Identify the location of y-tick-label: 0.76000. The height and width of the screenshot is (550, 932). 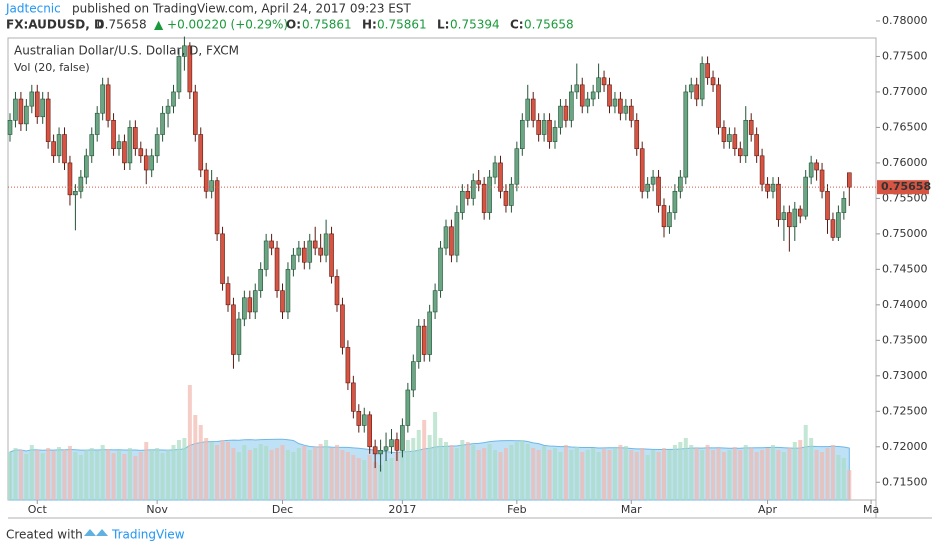
(905, 162).